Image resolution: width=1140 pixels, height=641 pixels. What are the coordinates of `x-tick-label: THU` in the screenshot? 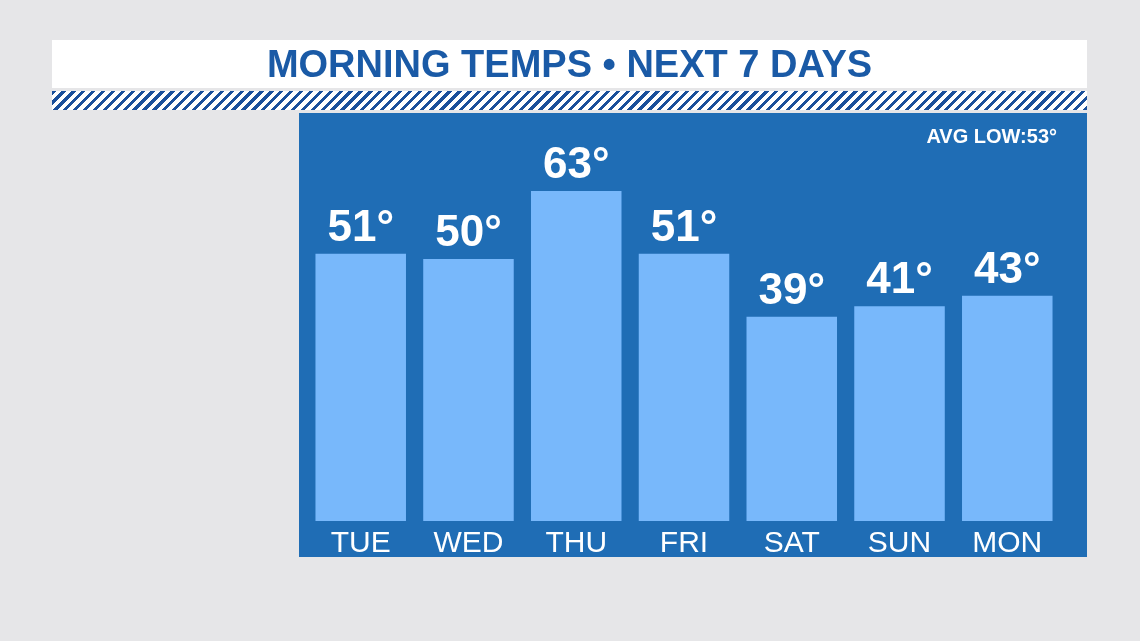 It's located at (576, 541).